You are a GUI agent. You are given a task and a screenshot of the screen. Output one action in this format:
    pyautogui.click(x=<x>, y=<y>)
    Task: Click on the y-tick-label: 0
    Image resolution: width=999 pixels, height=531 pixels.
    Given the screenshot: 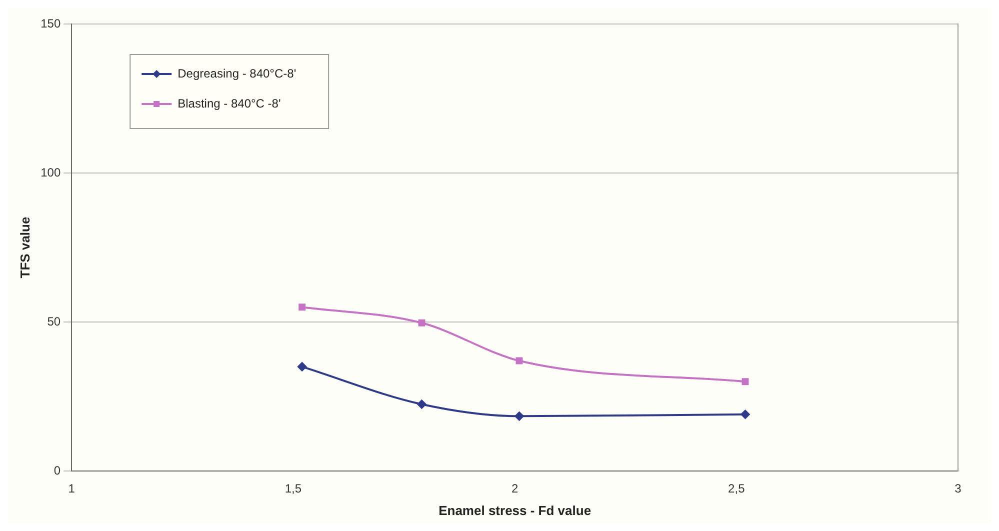 What is the action you would take?
    pyautogui.click(x=57, y=470)
    